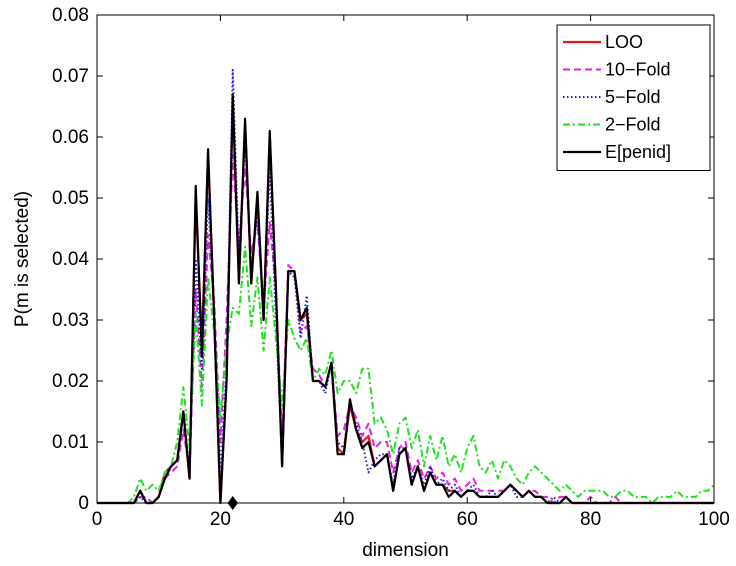 This screenshot has height=566, width=736. I want to click on y-tick-label: 0.04, so click(70, 259).